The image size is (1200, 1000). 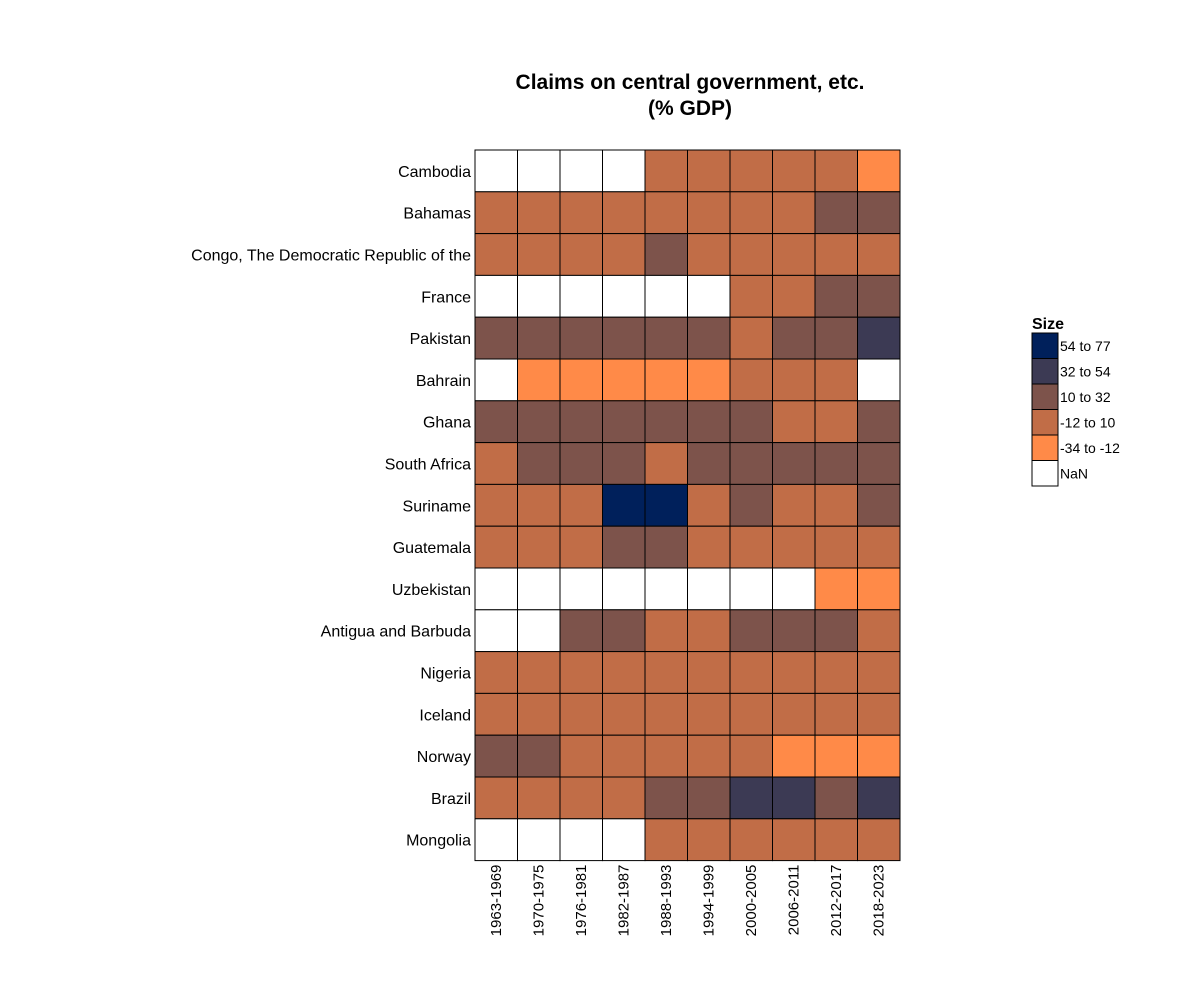 What do you see at coordinates (431, 590) in the screenshot?
I see `row-label: Uzbekistan` at bounding box center [431, 590].